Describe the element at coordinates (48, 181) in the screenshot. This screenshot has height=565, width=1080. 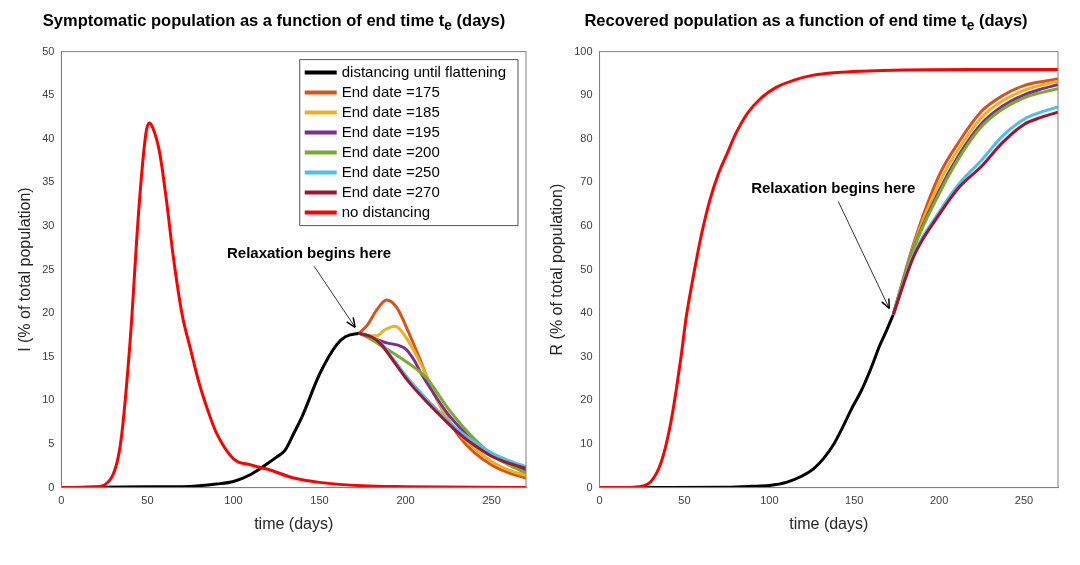
I see `y-tick-label: 35` at that location.